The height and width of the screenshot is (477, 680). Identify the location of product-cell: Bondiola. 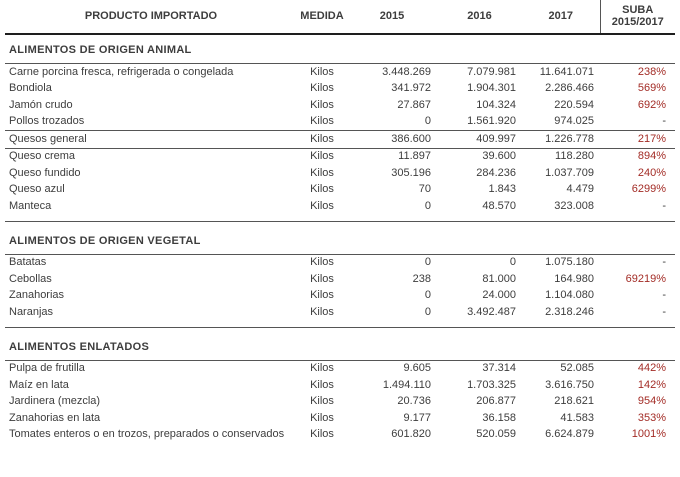
(30, 88).